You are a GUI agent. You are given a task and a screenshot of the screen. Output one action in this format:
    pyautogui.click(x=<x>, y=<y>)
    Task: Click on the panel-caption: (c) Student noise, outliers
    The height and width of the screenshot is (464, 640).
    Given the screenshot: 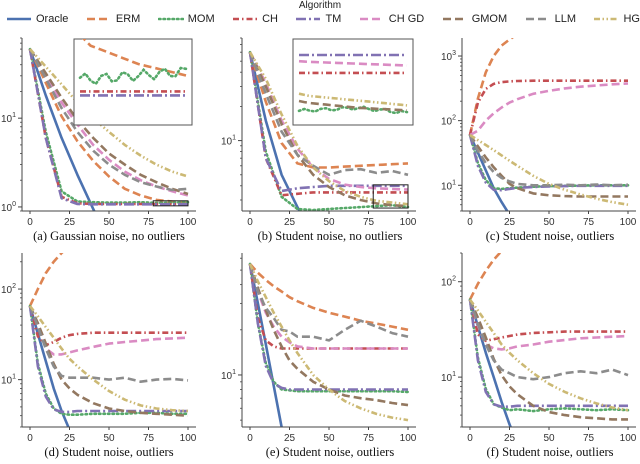 What is the action you would take?
    pyautogui.click(x=550, y=236)
    